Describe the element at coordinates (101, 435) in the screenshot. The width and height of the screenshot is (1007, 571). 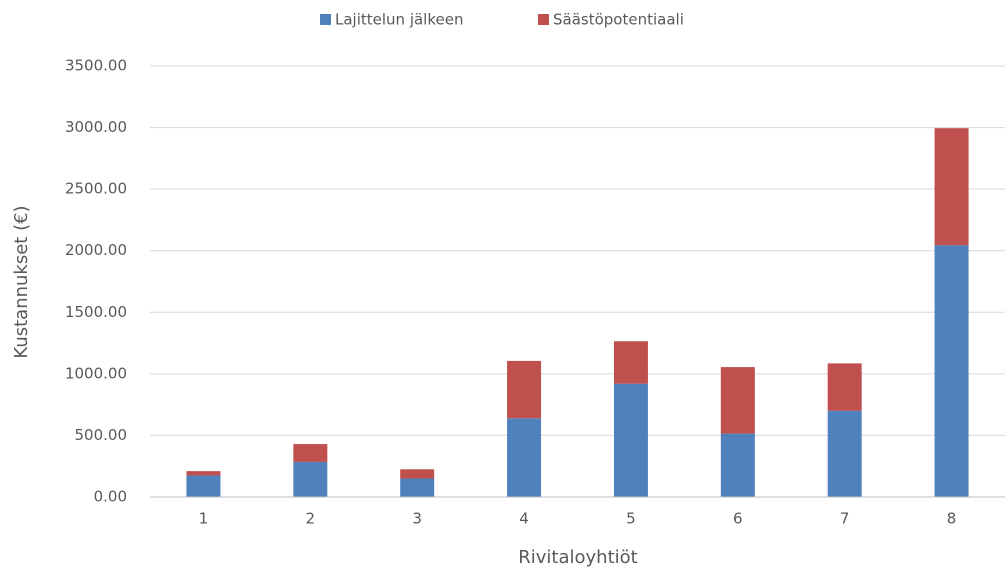
I see `y-tick-label: 500.00` at that location.